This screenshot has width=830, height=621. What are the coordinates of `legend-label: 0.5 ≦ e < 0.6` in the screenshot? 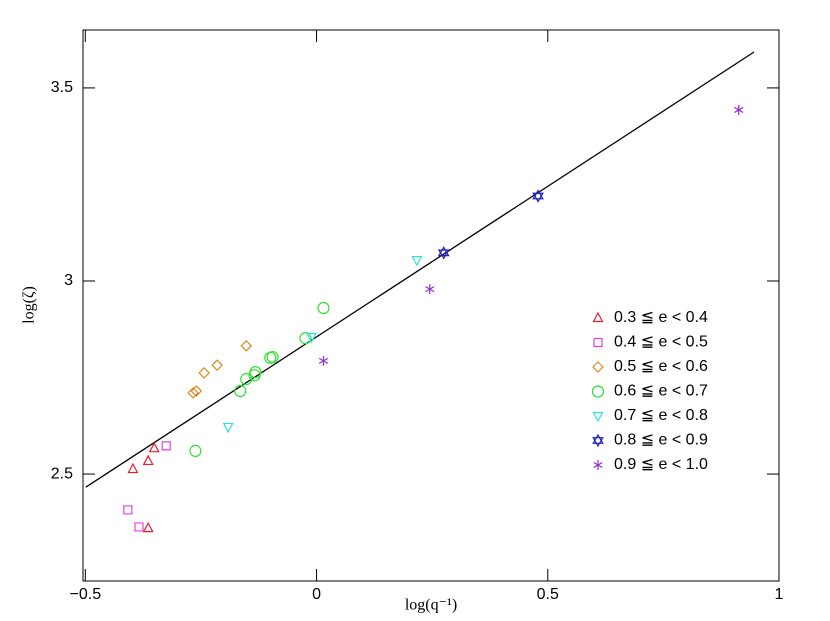 It's located at (661, 366).